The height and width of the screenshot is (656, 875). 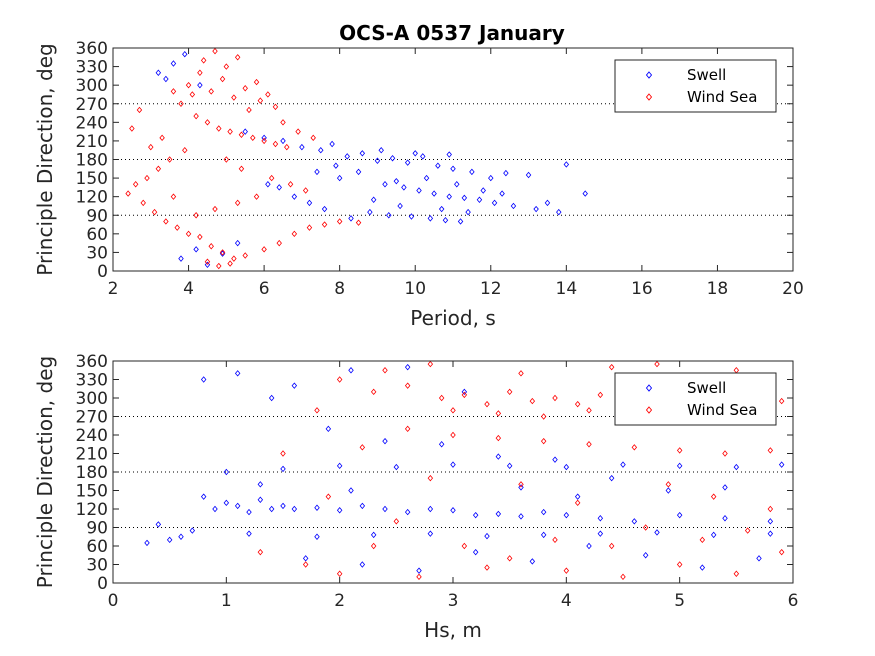 What do you see at coordinates (706, 75) in the screenshot?
I see `legend-label-swell: Swell` at bounding box center [706, 75].